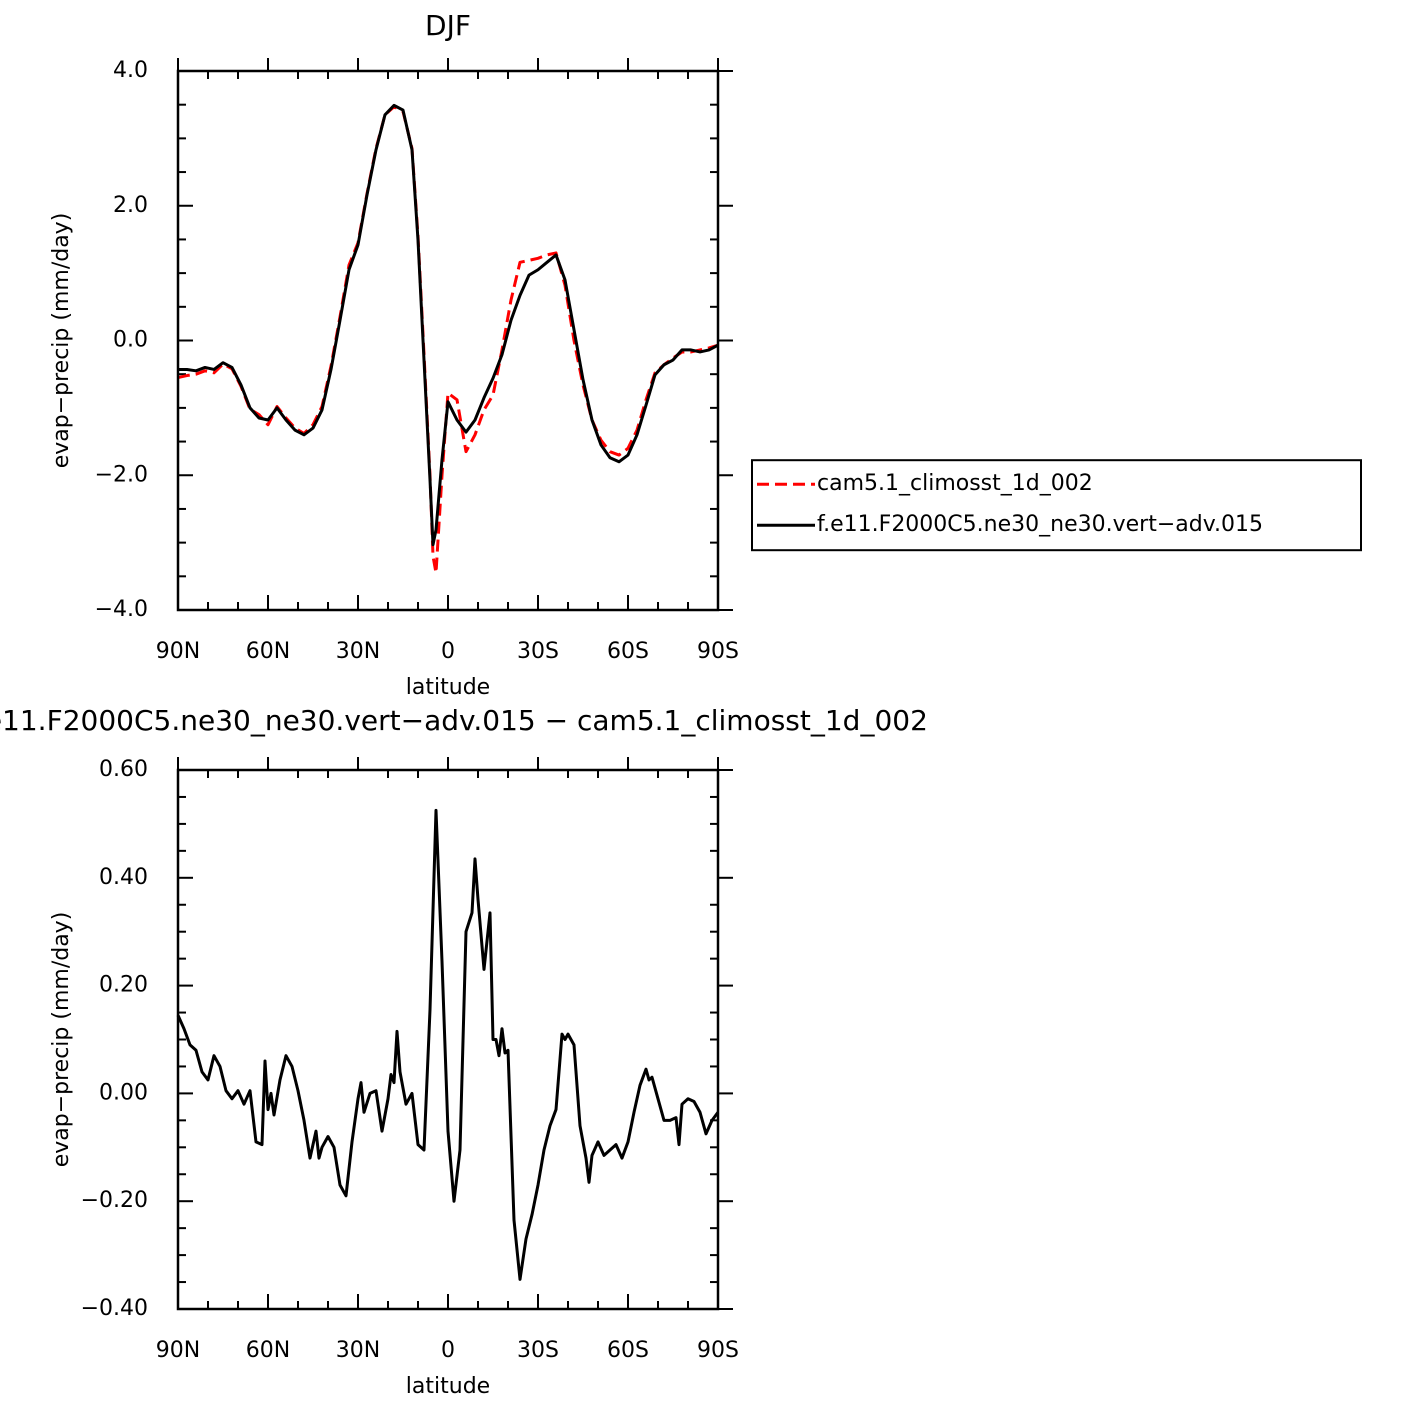  I want to click on chart-title: DJF, so click(448, 25).